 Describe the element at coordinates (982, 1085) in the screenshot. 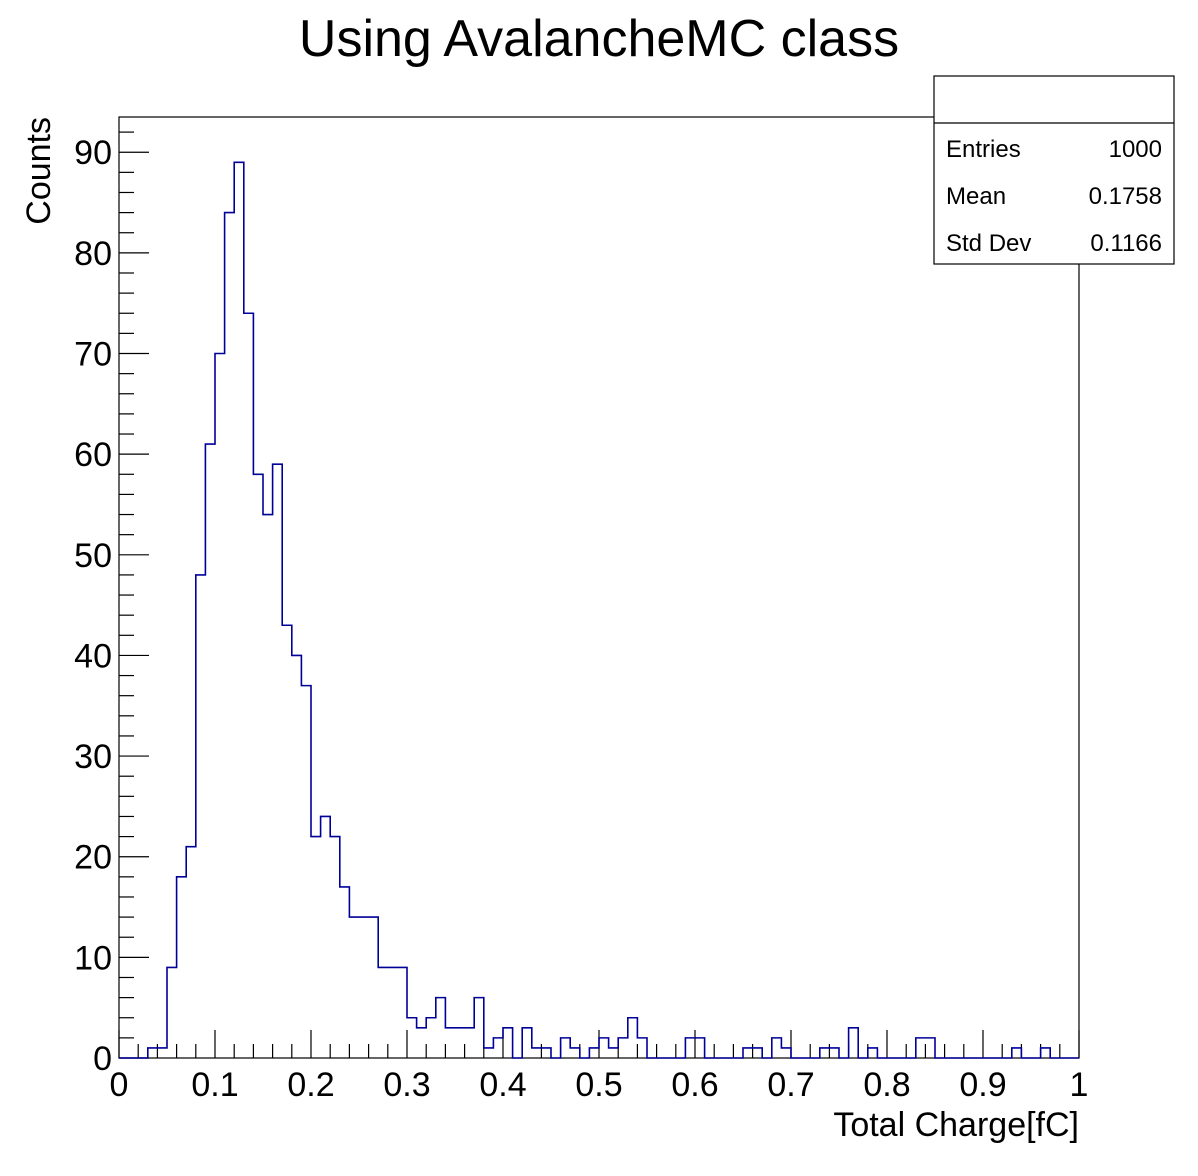

I see `x-tick-label: 0.9` at that location.